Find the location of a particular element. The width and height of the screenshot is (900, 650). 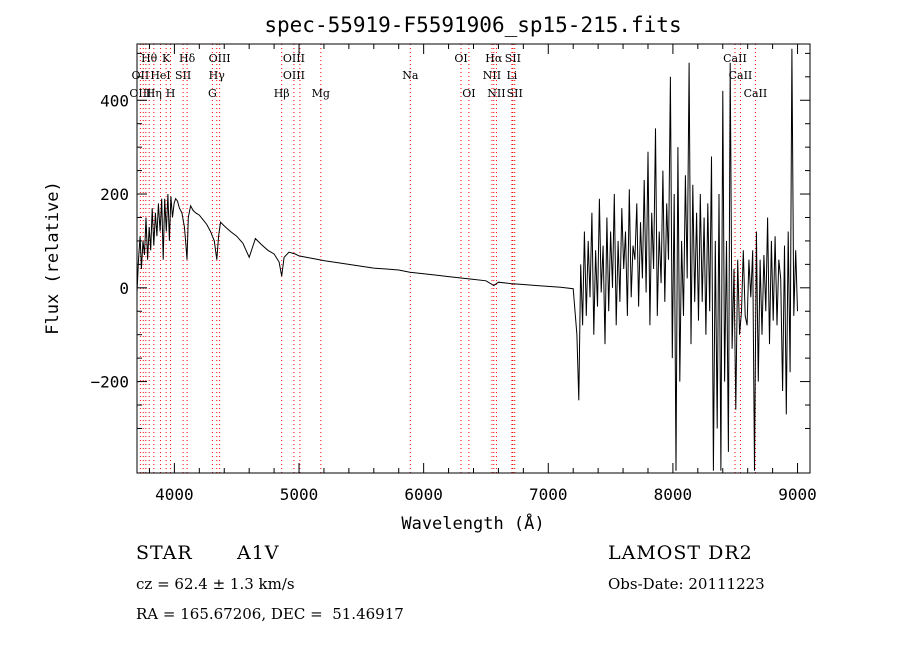

x-tick-label-9000: 9000 is located at coordinates (797, 494).